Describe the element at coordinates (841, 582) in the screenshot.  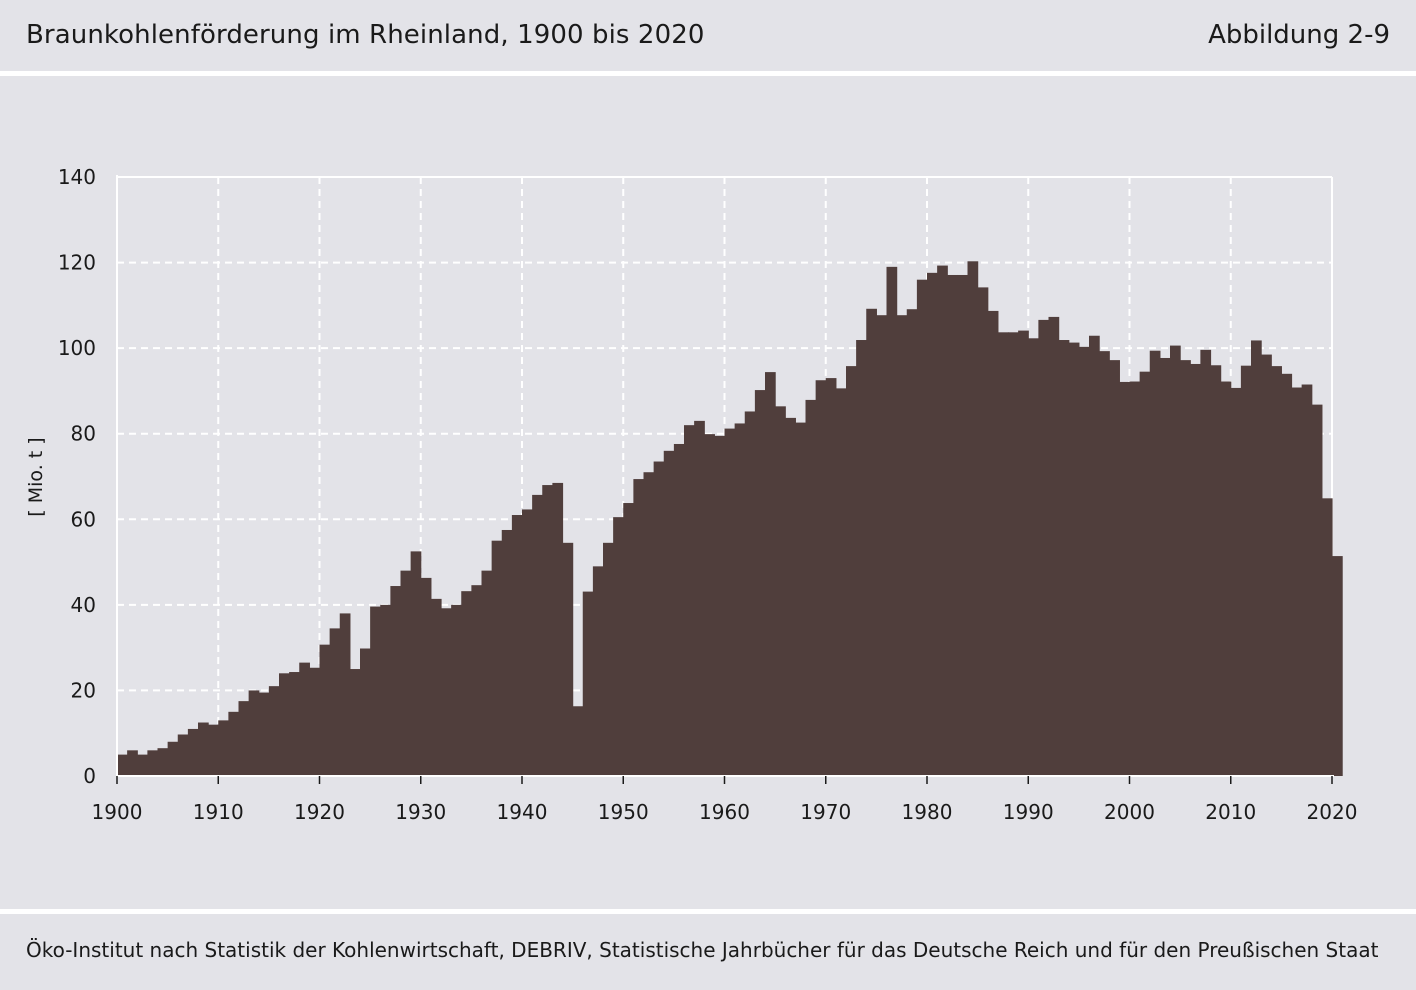
I see `bar-1971` at that location.